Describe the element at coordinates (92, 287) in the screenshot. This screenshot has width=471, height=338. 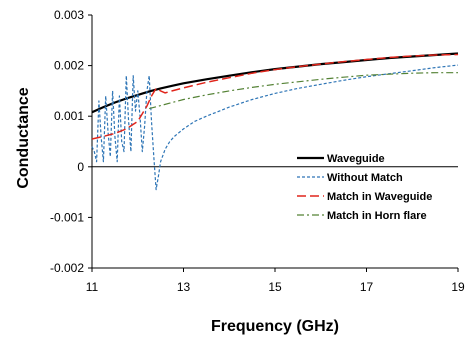
I see `x-tick-label: 11` at that location.